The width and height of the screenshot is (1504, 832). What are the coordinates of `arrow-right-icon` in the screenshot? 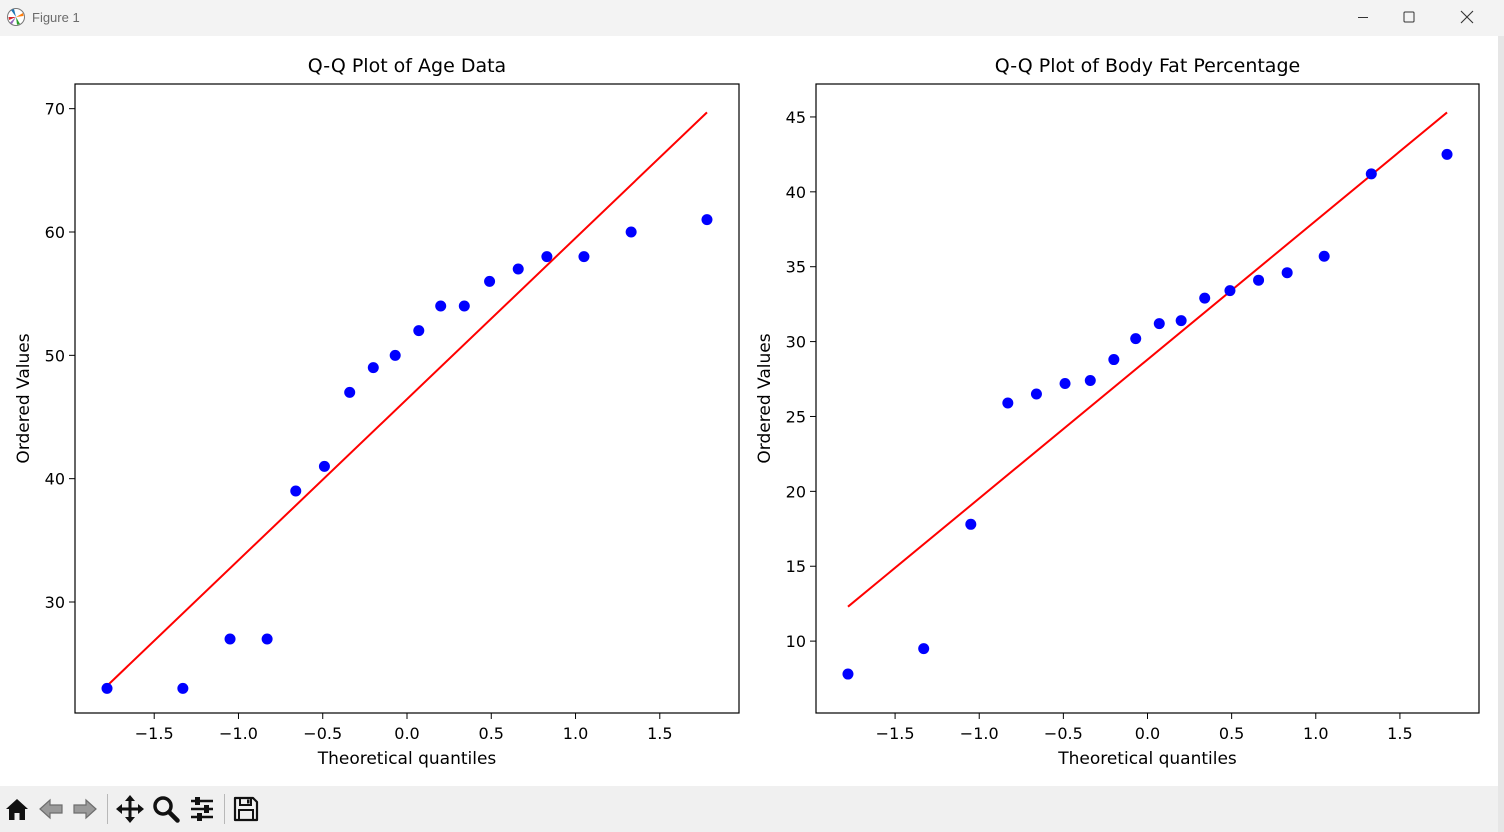 It's located at (85, 809).